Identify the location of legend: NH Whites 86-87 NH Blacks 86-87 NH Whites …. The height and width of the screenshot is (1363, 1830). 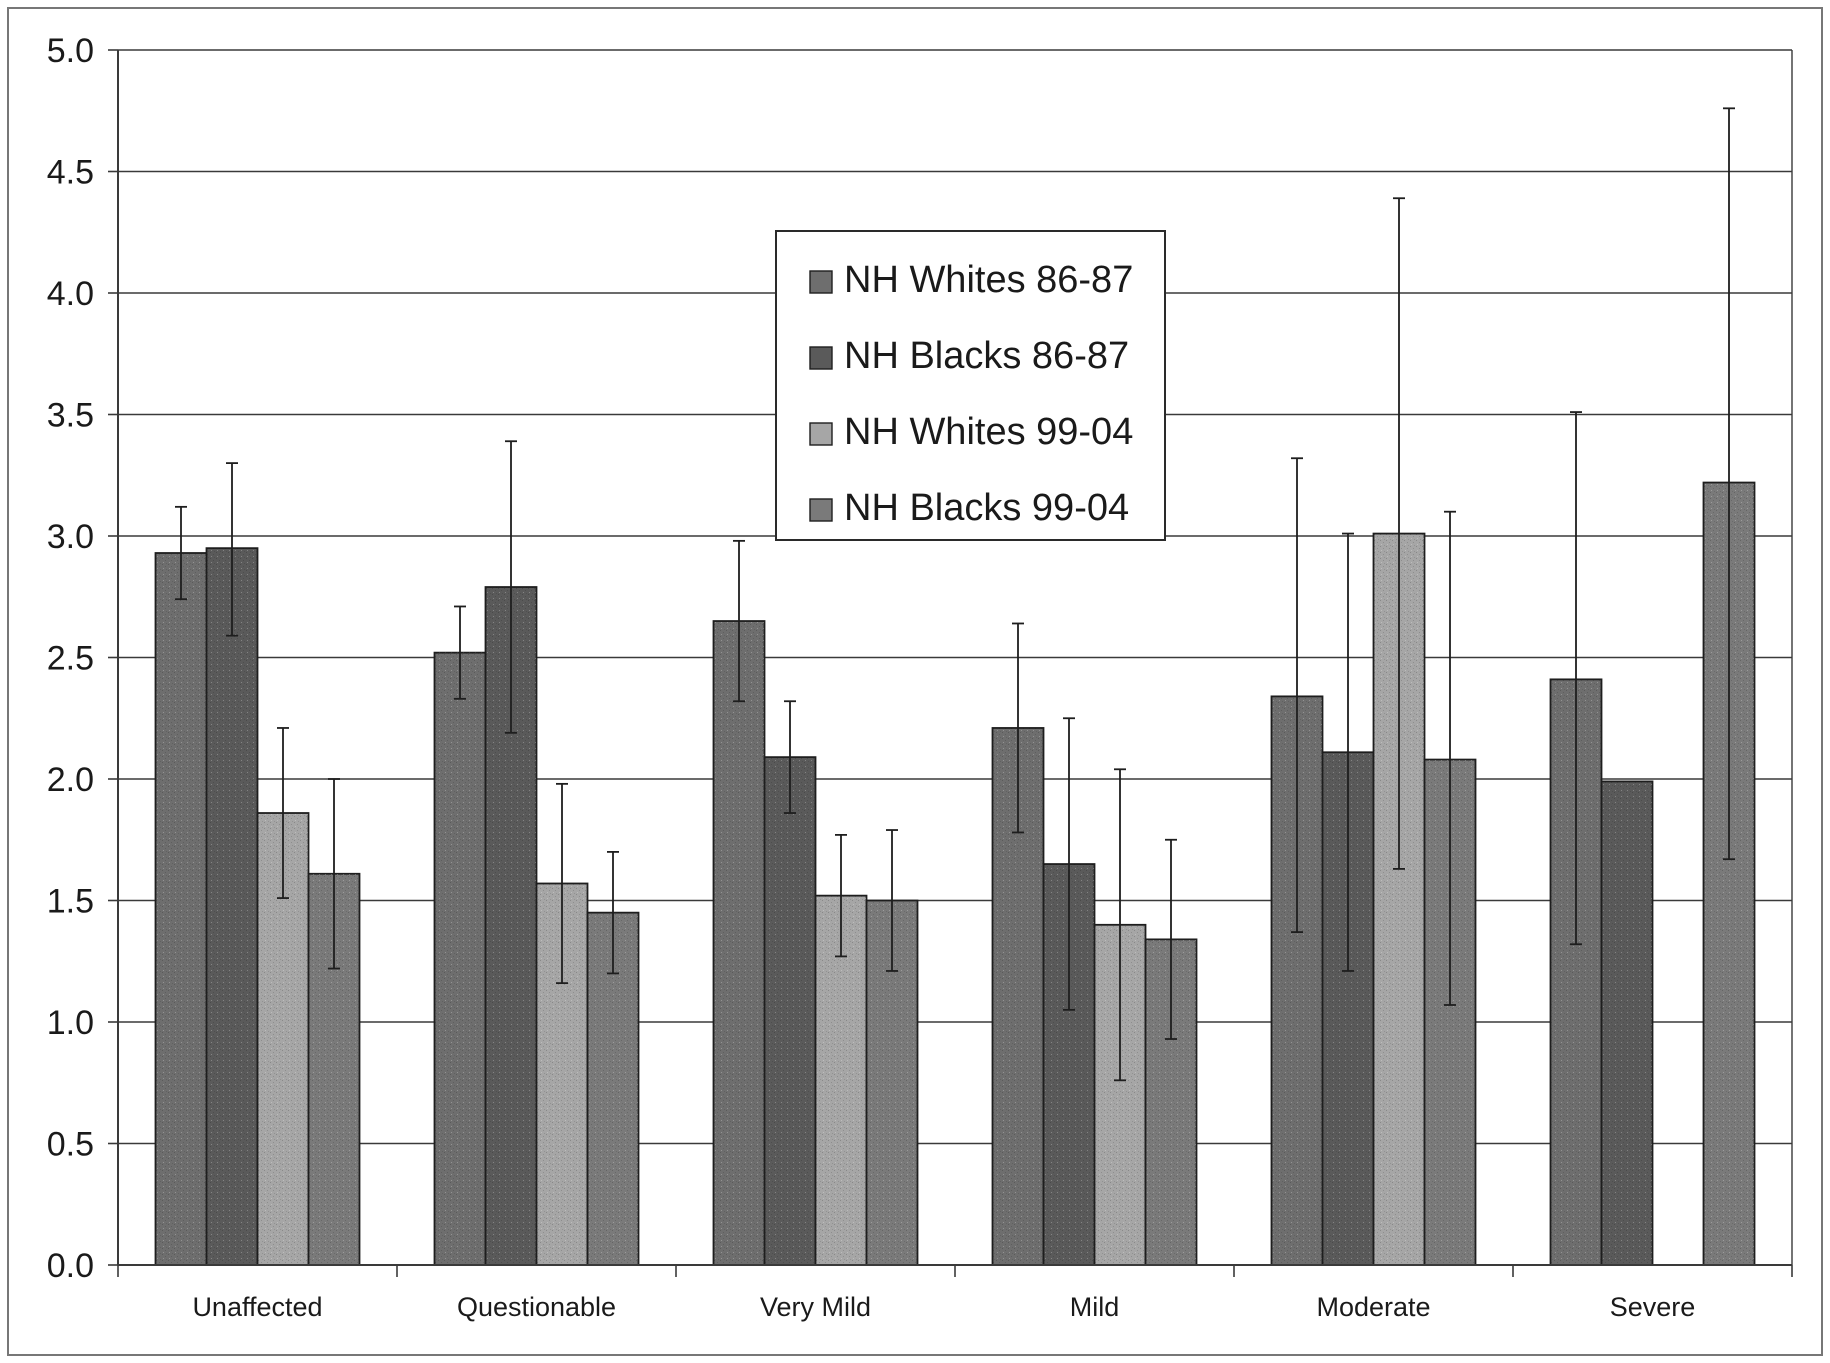
(970, 385).